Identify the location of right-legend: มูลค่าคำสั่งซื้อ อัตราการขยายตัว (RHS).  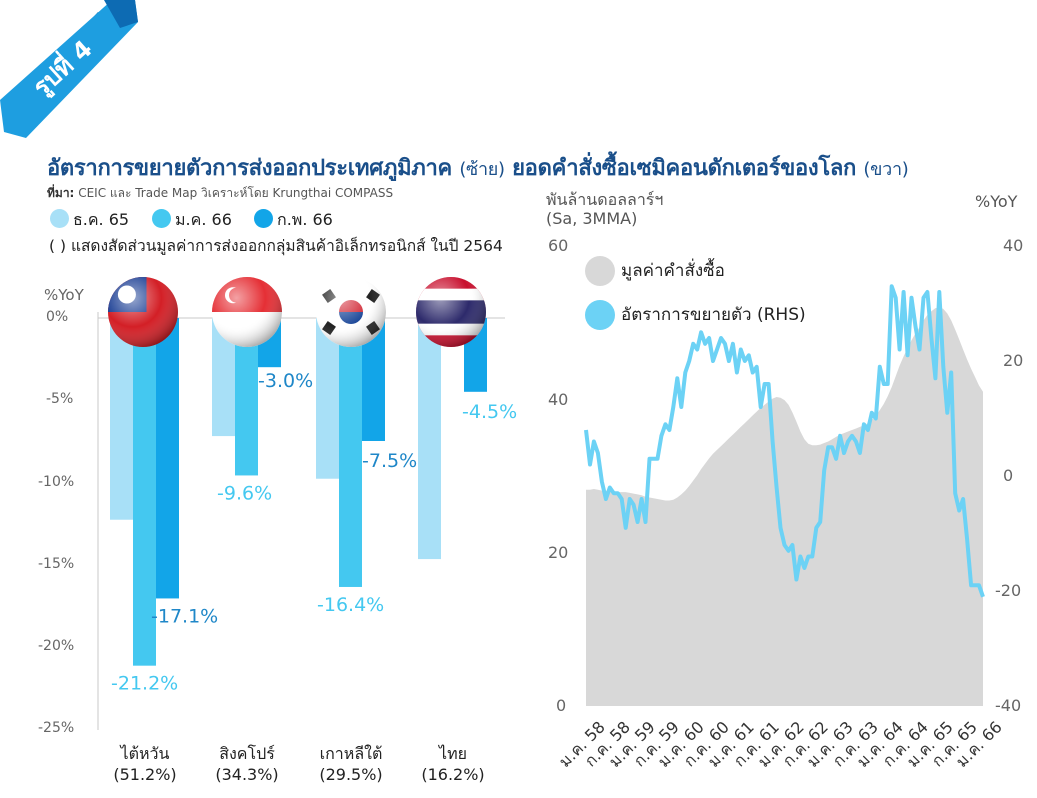
(695, 299).